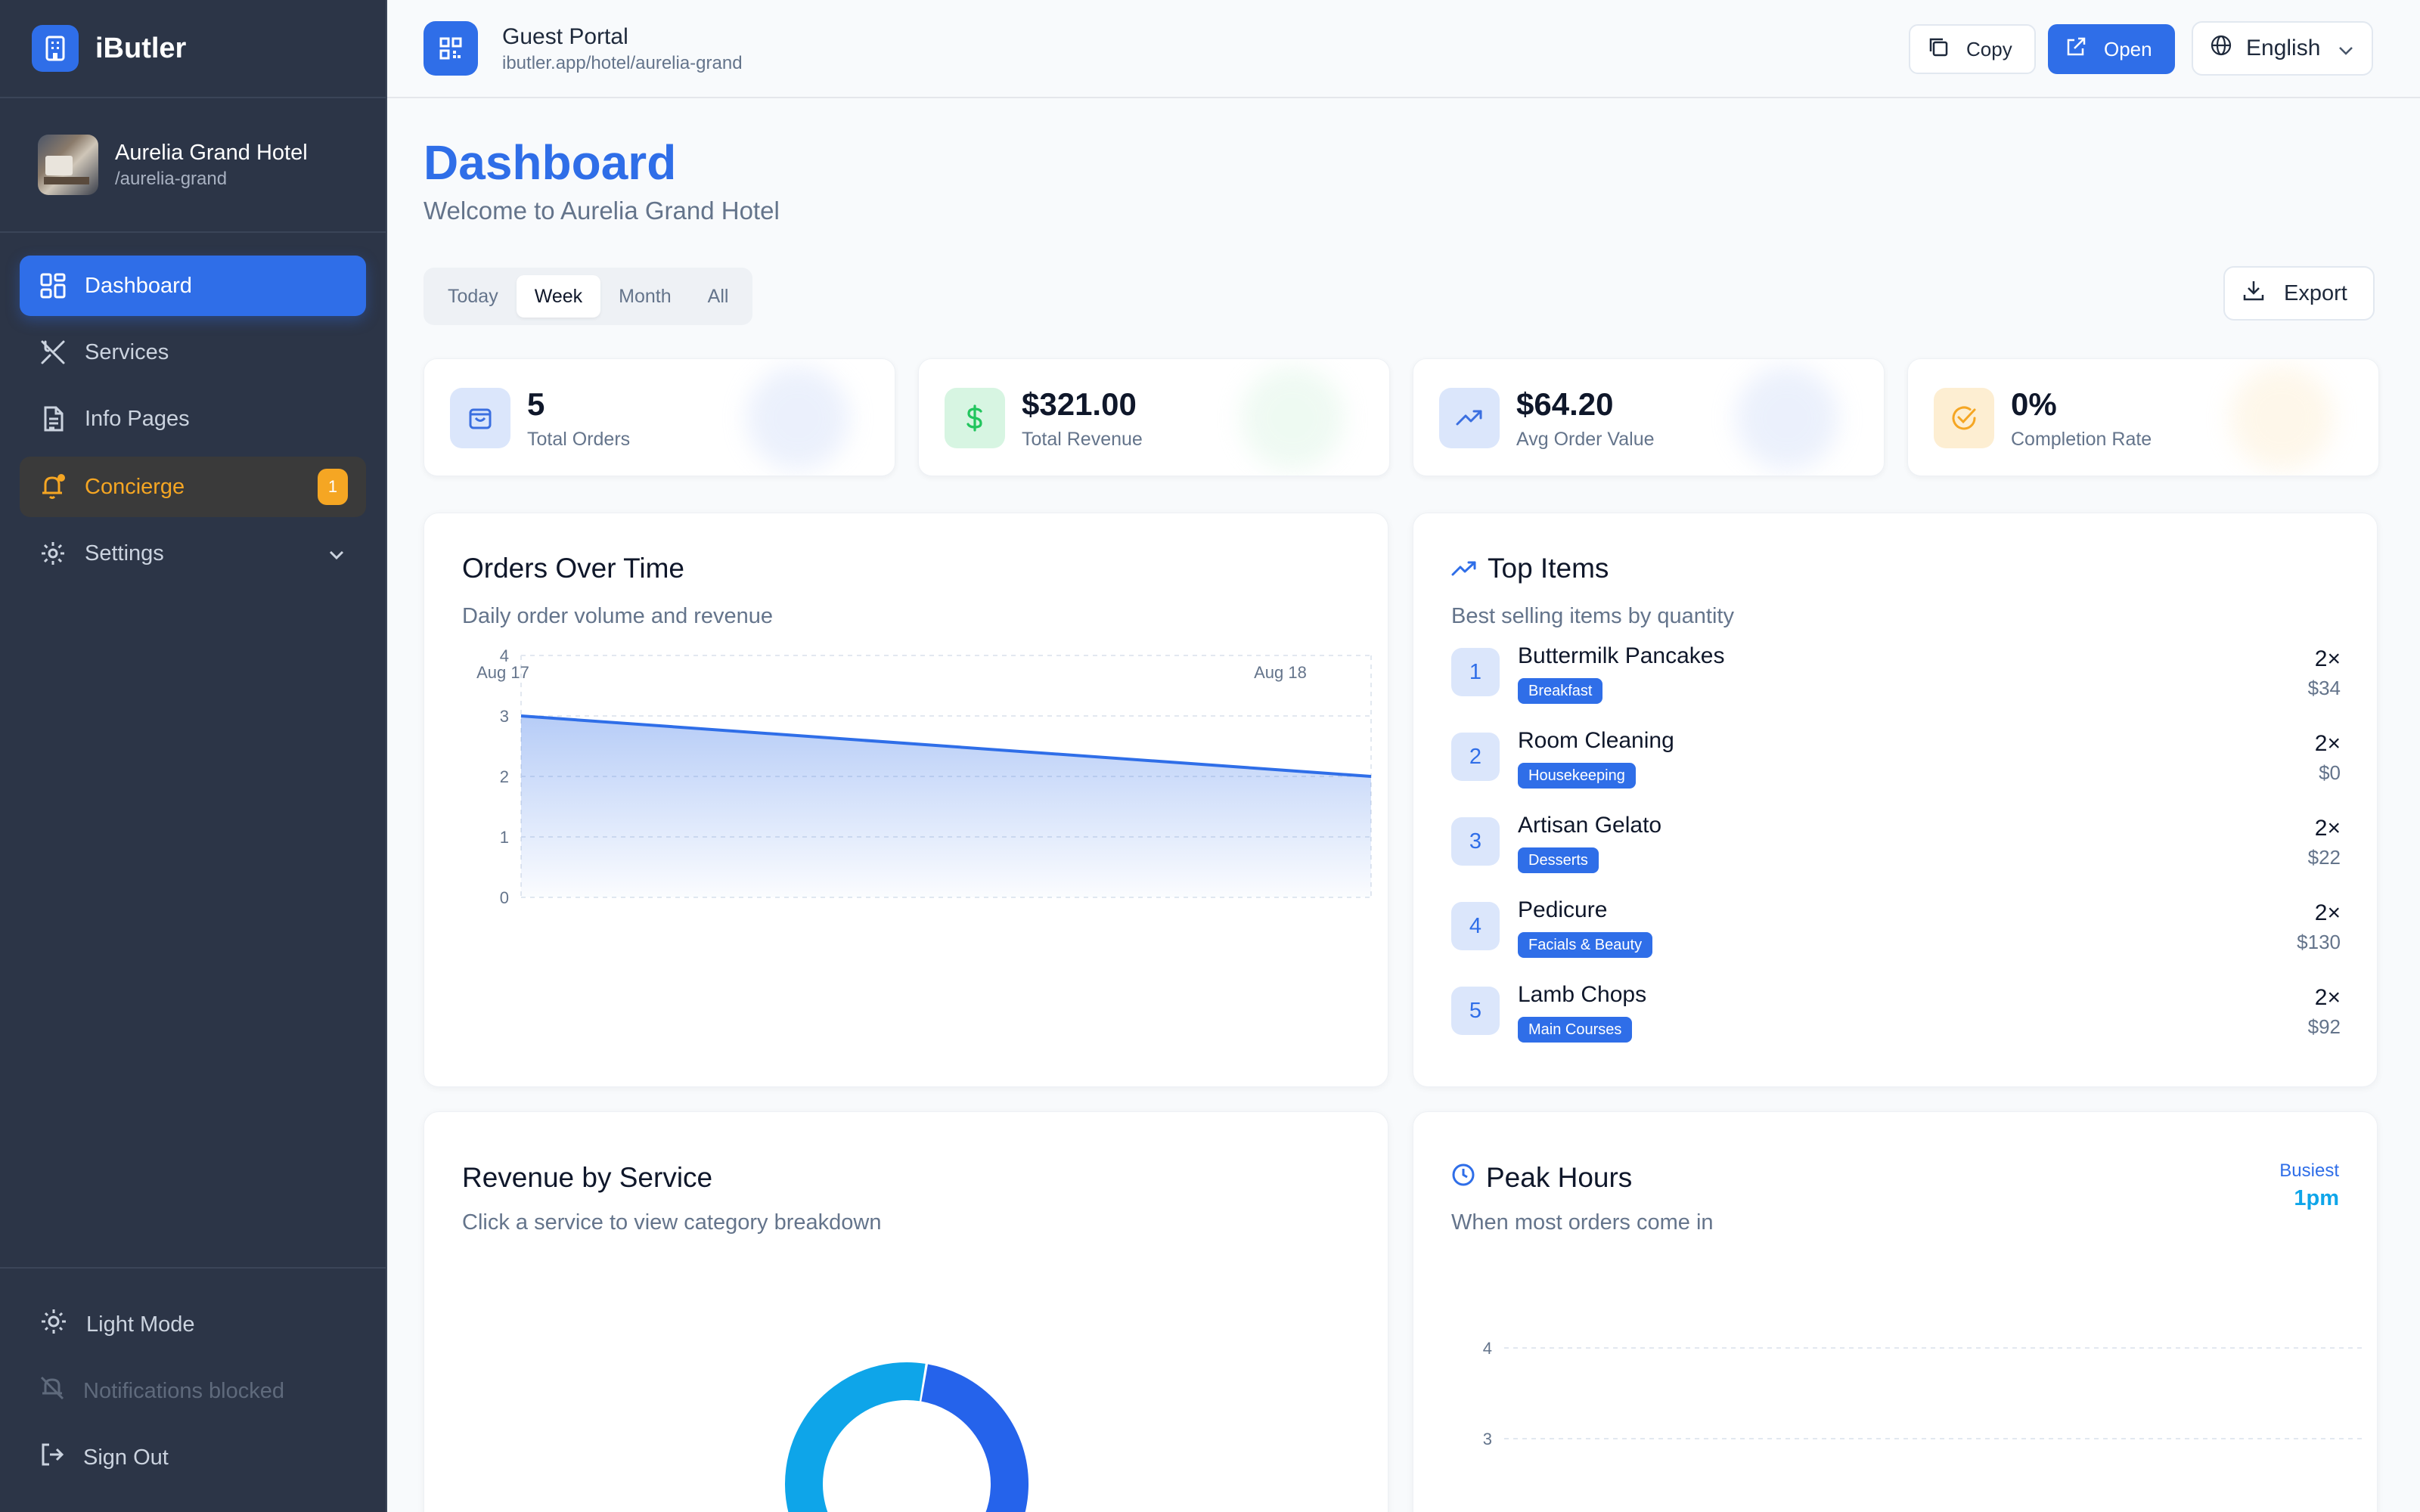 The image size is (2420, 1512). What do you see at coordinates (536, 404) in the screenshot?
I see `stat-value: 5` at bounding box center [536, 404].